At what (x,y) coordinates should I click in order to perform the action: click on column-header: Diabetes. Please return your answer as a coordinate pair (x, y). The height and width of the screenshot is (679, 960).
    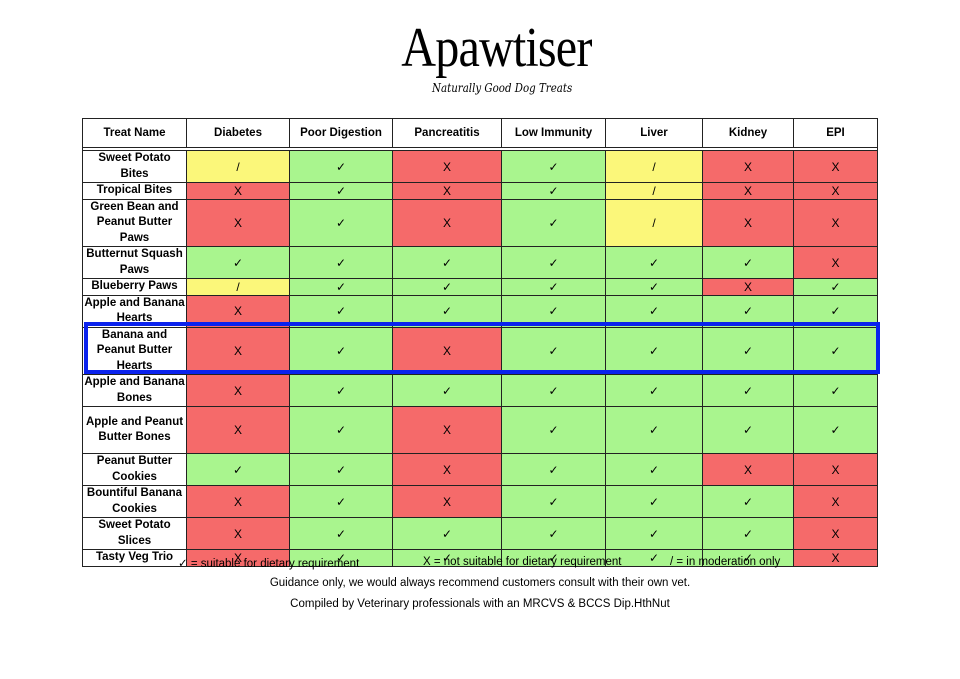
    Looking at the image, I should click on (238, 133).